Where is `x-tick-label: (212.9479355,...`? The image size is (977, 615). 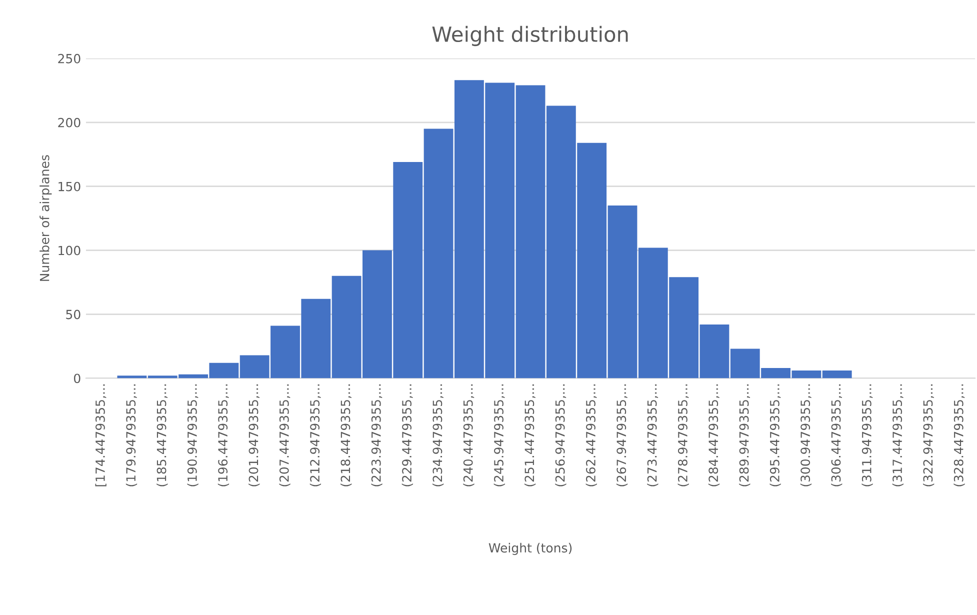
x-tick-label: (212.9479355,... is located at coordinates (316, 435).